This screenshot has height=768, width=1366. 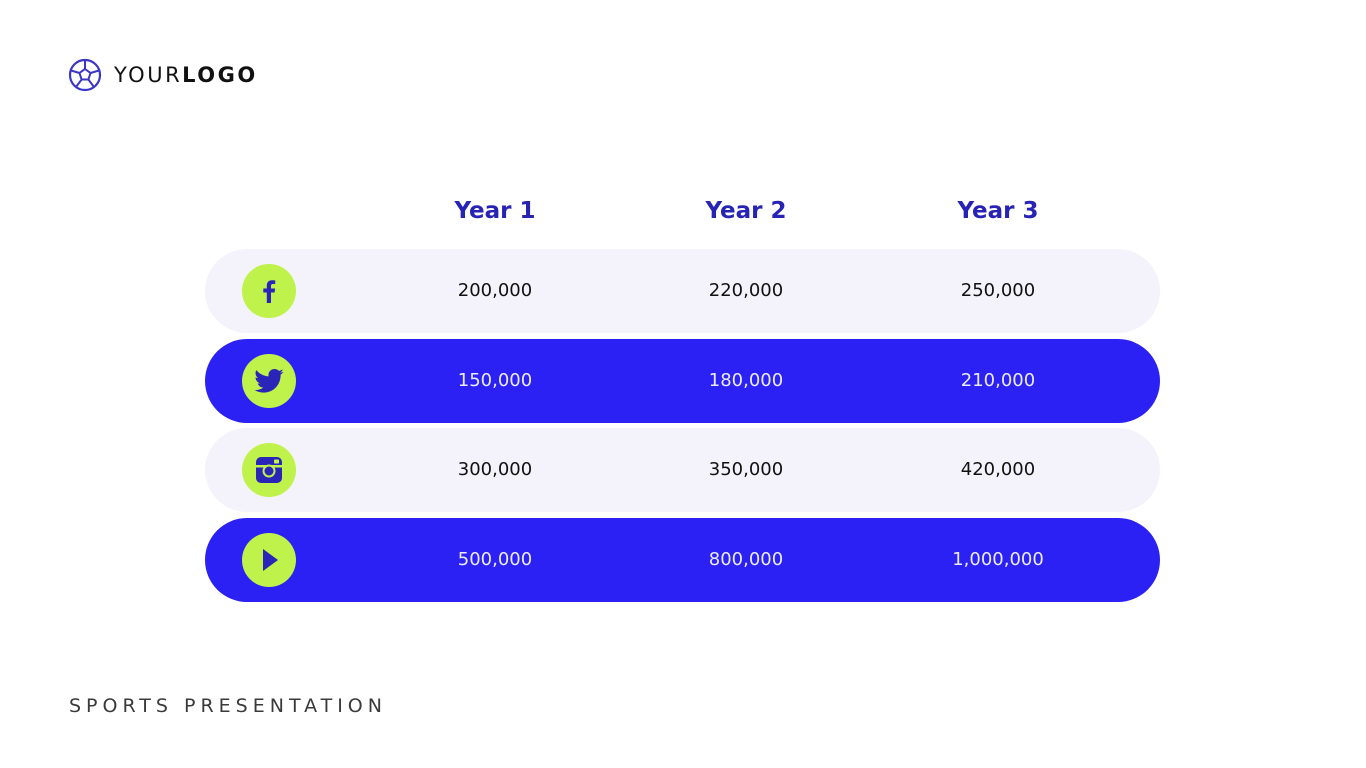 What do you see at coordinates (998, 469) in the screenshot?
I see `cell-instagram-year-3: 420,000` at bounding box center [998, 469].